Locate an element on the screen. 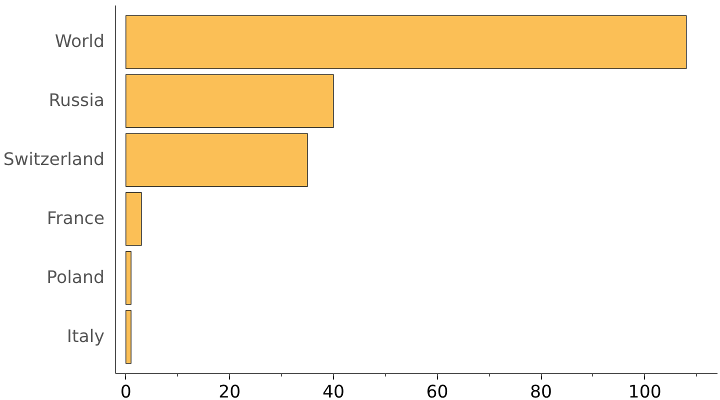  x-tick-label: 60 is located at coordinates (437, 391).